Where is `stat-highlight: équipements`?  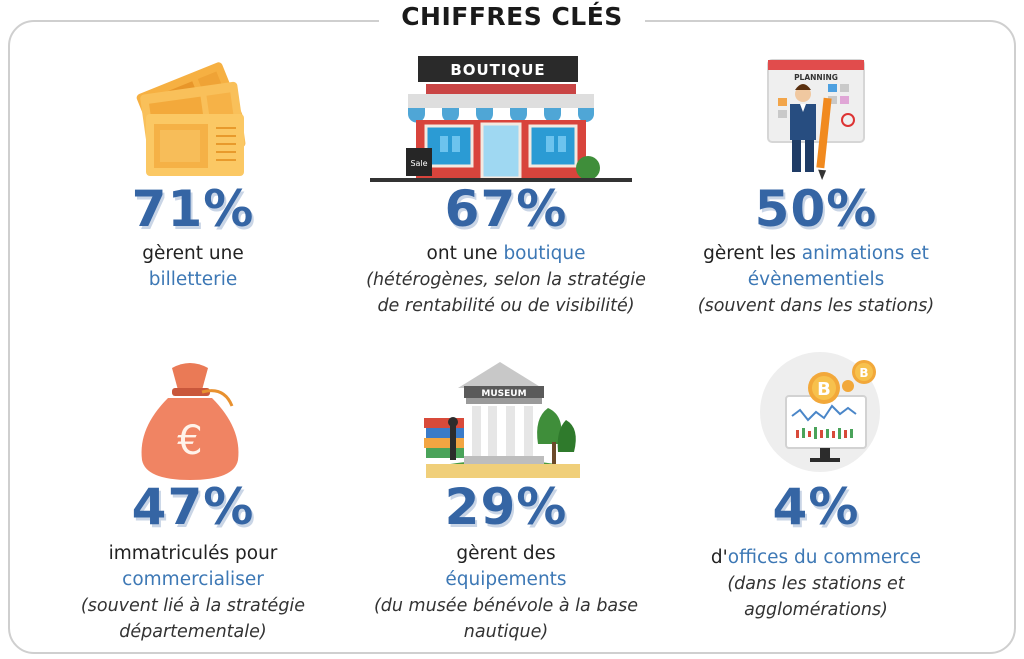 stat-highlight: équipements is located at coordinates (506, 579).